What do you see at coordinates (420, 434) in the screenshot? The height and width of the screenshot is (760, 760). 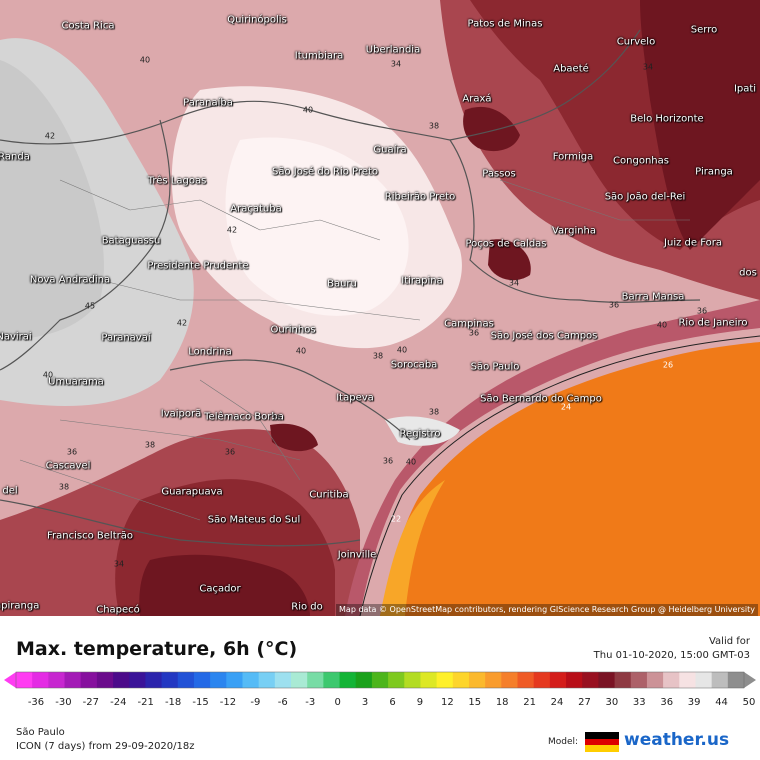 I see `city-label: Registro` at bounding box center [420, 434].